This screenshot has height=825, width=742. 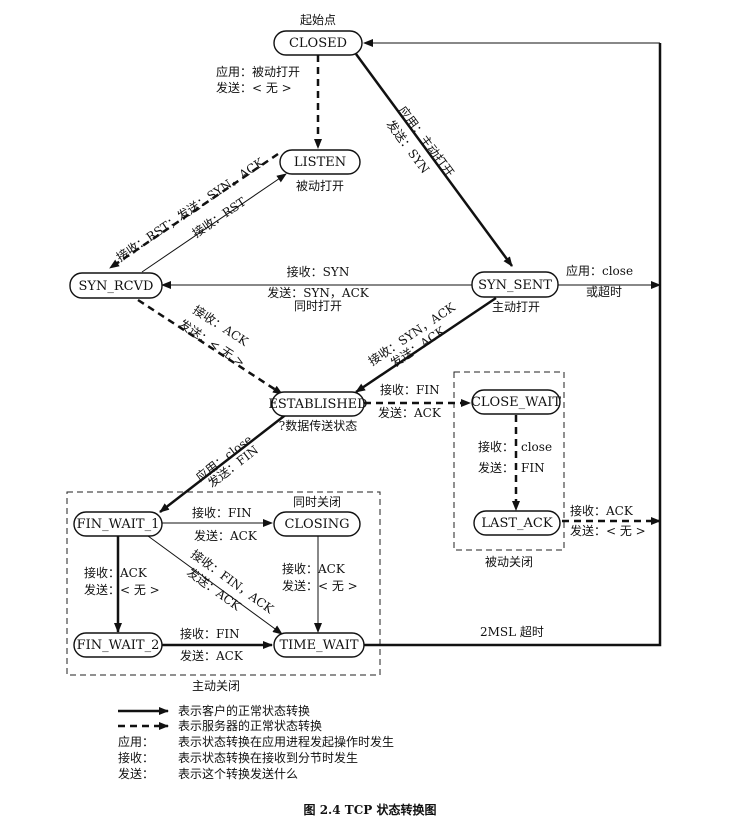 What do you see at coordinates (426, 345) in the screenshot?
I see `edge-synsent-established` at bounding box center [426, 345].